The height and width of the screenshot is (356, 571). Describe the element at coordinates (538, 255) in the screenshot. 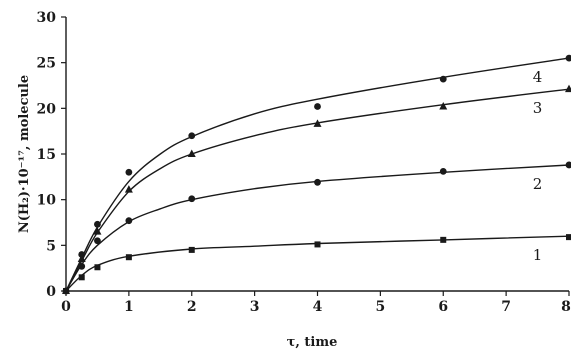

I see `curve-label: 1` at that location.